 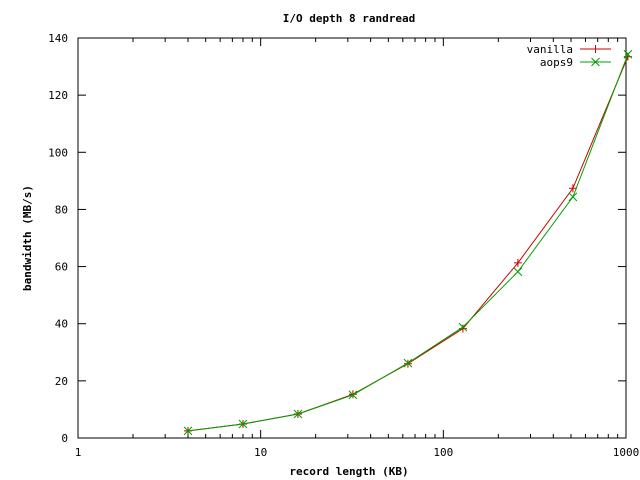 I want to click on y-tick-label: 120, so click(x=58, y=95).